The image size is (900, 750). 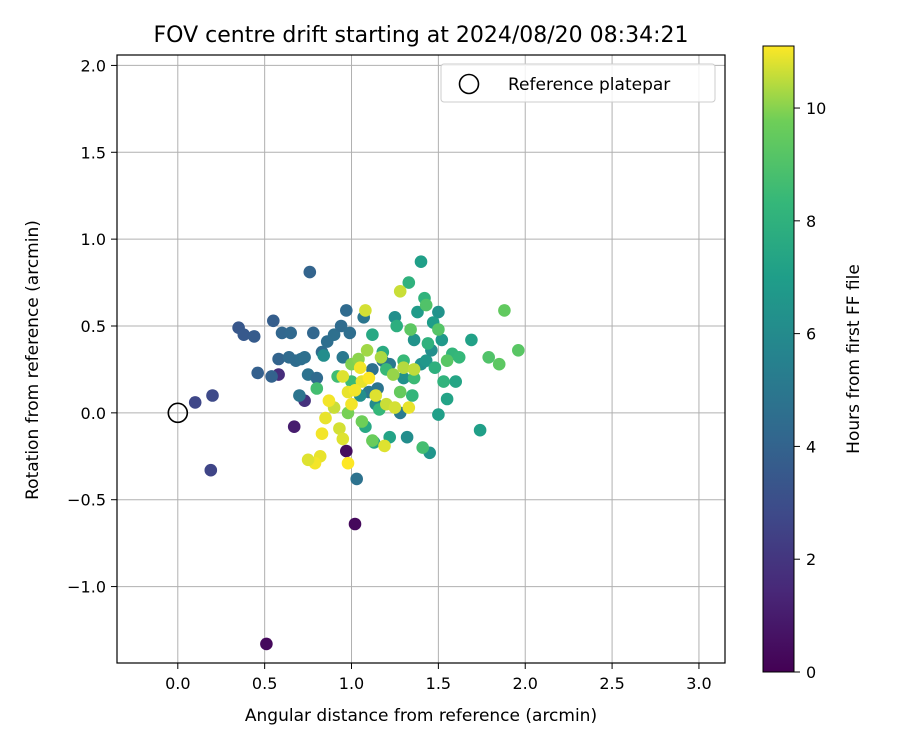 I want to click on y-tick-label: −1.0, so click(x=86, y=587).